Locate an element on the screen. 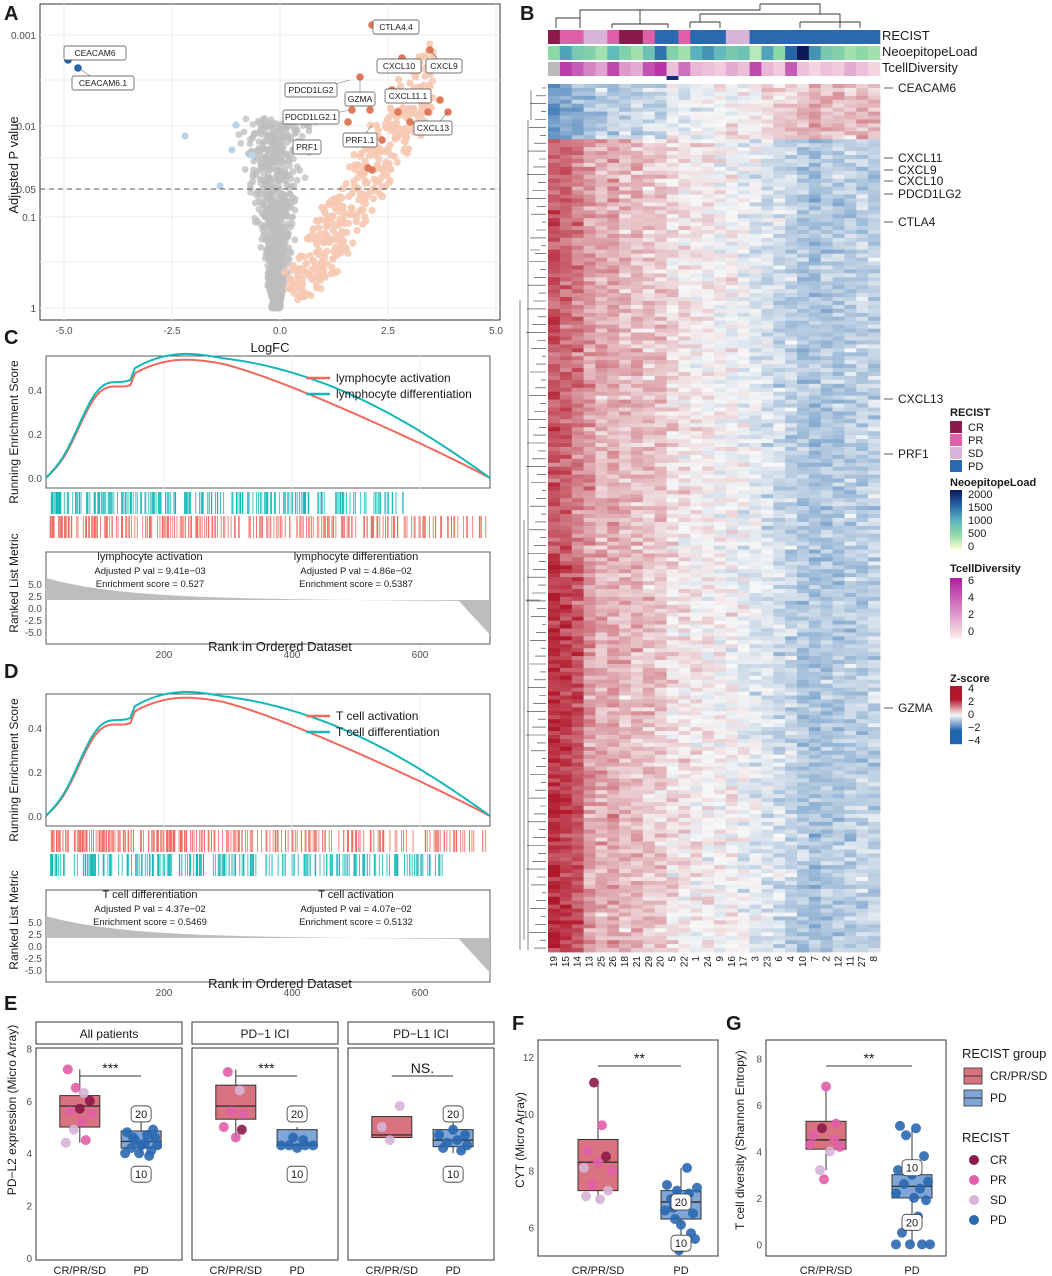  gene-label: CXCL13 is located at coordinates (433, 128).